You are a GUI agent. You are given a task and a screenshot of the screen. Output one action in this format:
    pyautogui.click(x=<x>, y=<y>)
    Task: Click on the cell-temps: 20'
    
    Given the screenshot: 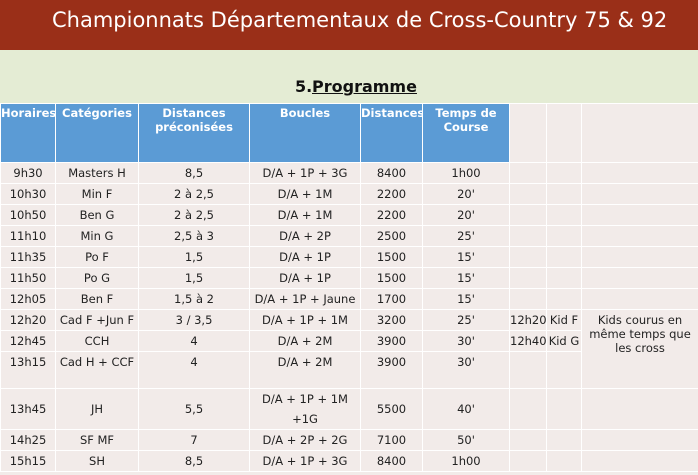 What is the action you would take?
    pyautogui.click(x=466, y=194)
    